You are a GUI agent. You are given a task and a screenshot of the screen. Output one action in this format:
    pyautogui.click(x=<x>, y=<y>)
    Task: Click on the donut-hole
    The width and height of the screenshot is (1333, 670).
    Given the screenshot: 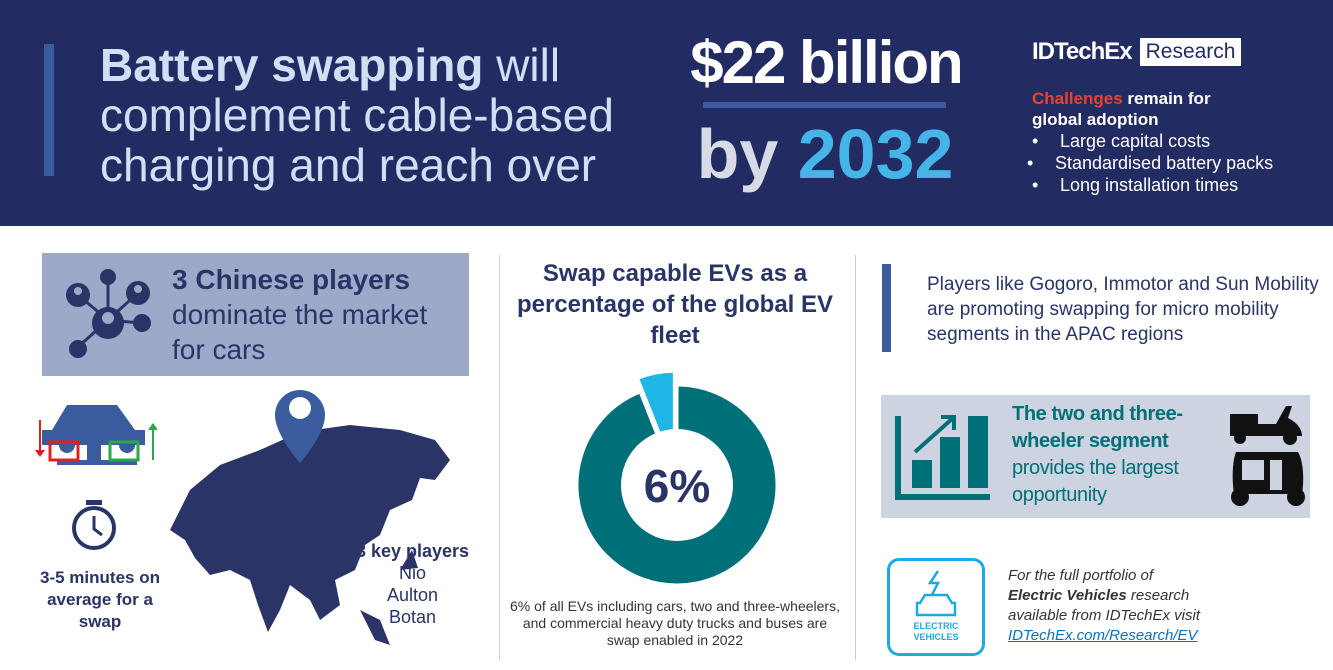 What is the action you would take?
    pyautogui.click(x=677, y=485)
    